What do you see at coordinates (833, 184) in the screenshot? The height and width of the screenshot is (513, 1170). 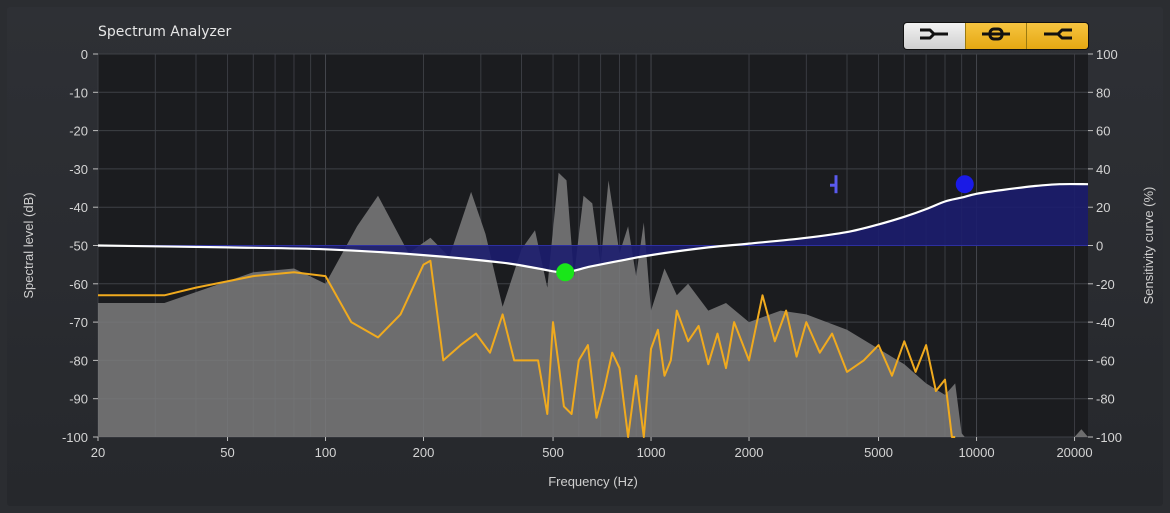 I see `sensitivity-marker` at bounding box center [833, 184].